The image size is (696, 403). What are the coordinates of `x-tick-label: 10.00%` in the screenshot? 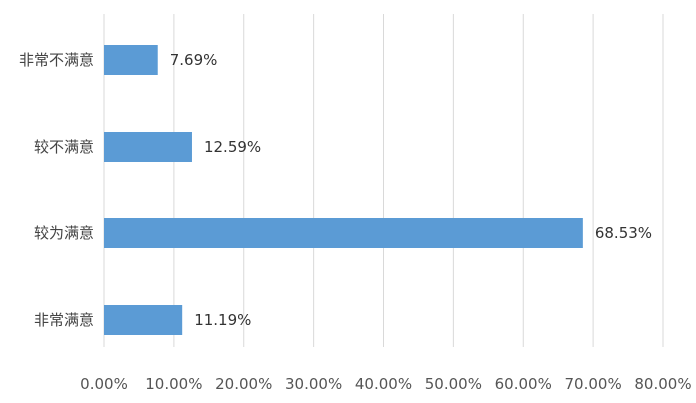 It's located at (173, 384).